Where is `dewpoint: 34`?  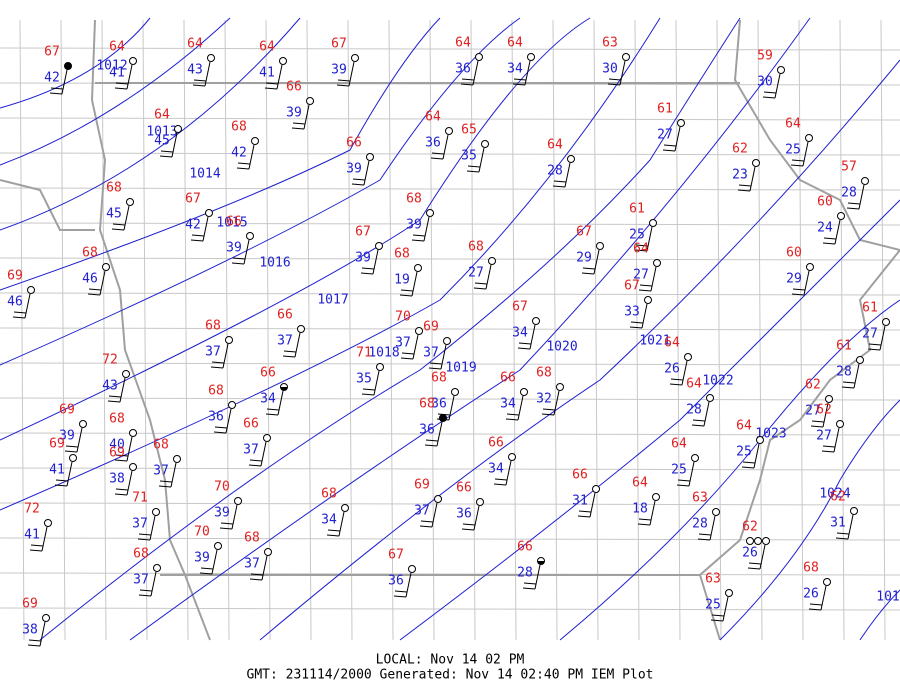
dewpoint: 34 is located at coordinates (496, 469).